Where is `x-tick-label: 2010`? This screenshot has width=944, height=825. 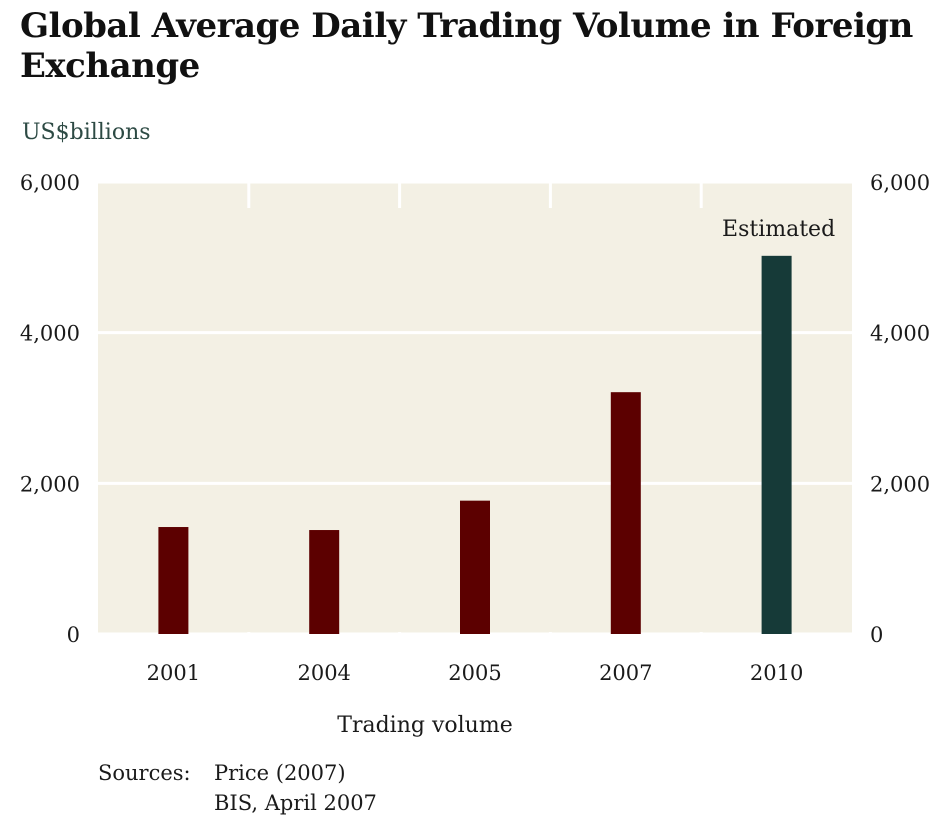
x-tick-label: 2010 is located at coordinates (776, 673).